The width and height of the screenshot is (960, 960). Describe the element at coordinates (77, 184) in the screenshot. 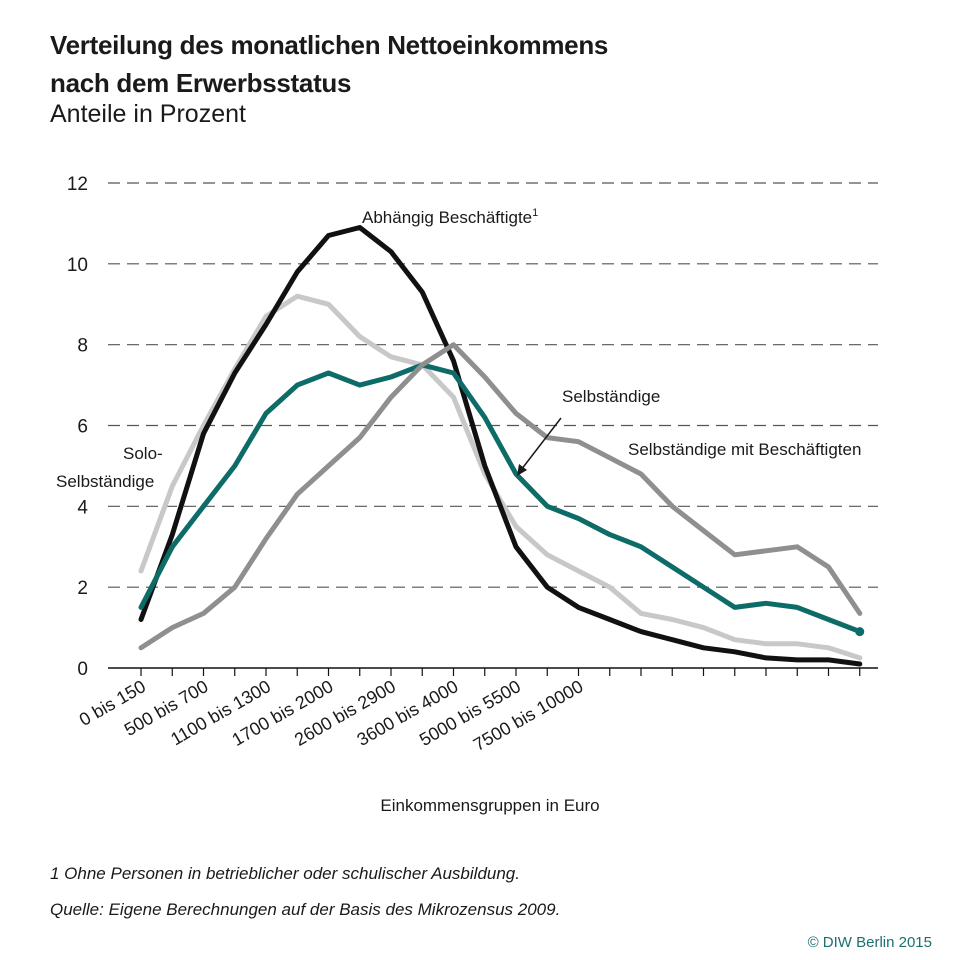

I see `y-tick-label-12: 12` at that location.